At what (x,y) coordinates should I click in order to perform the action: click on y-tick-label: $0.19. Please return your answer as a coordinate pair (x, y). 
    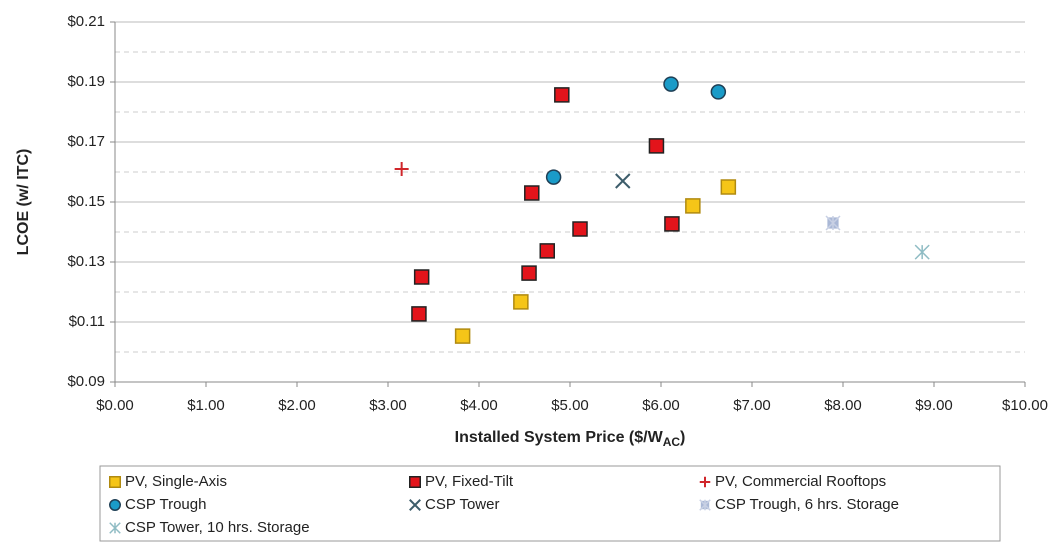
    Looking at the image, I should click on (86, 81).